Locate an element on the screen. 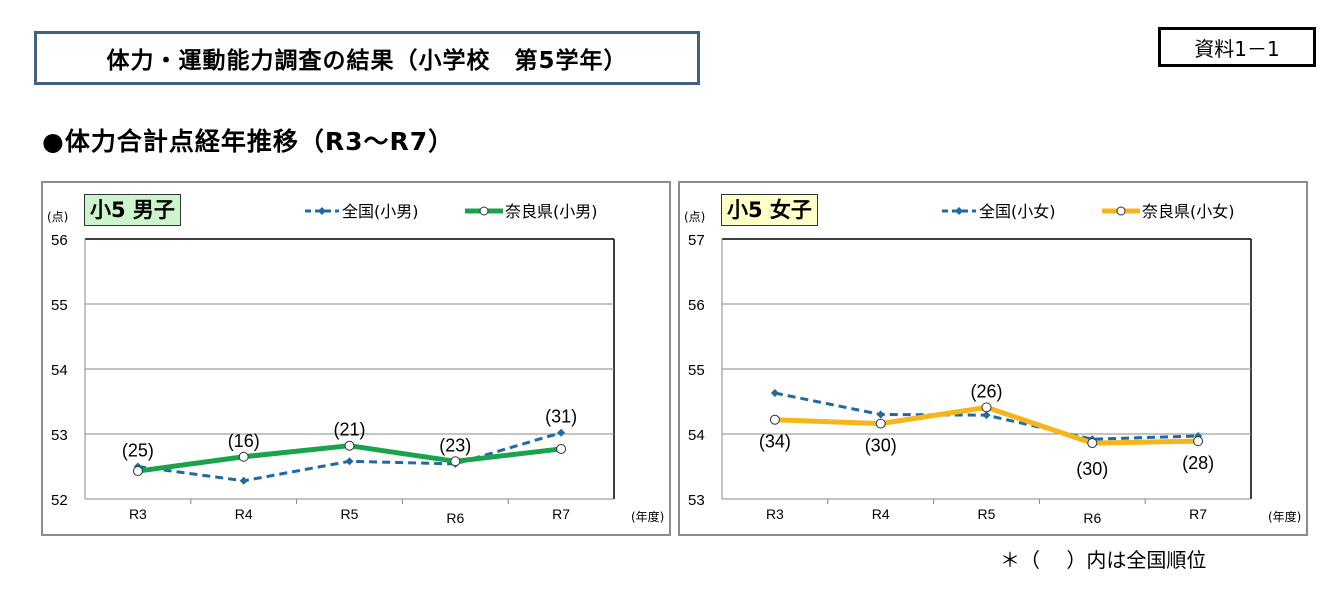 The width and height of the screenshot is (1342, 599). svg-text: (16) is located at coordinates (244, 441).